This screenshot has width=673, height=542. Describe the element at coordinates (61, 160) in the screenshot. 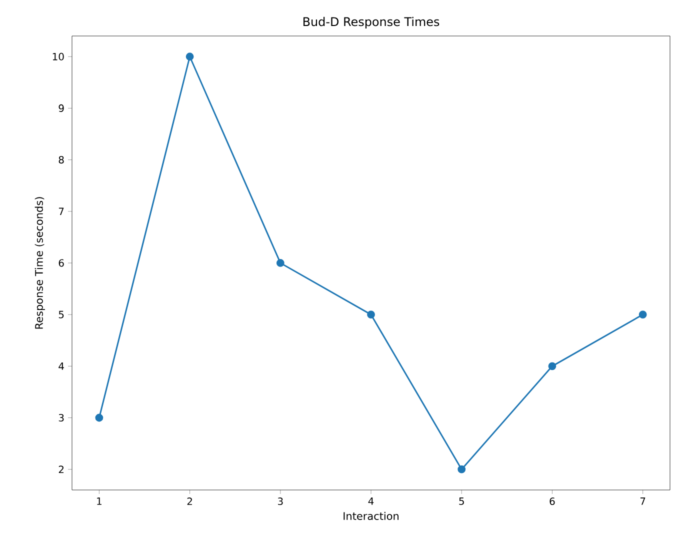

I see `y-tick-label: 8` at that location.